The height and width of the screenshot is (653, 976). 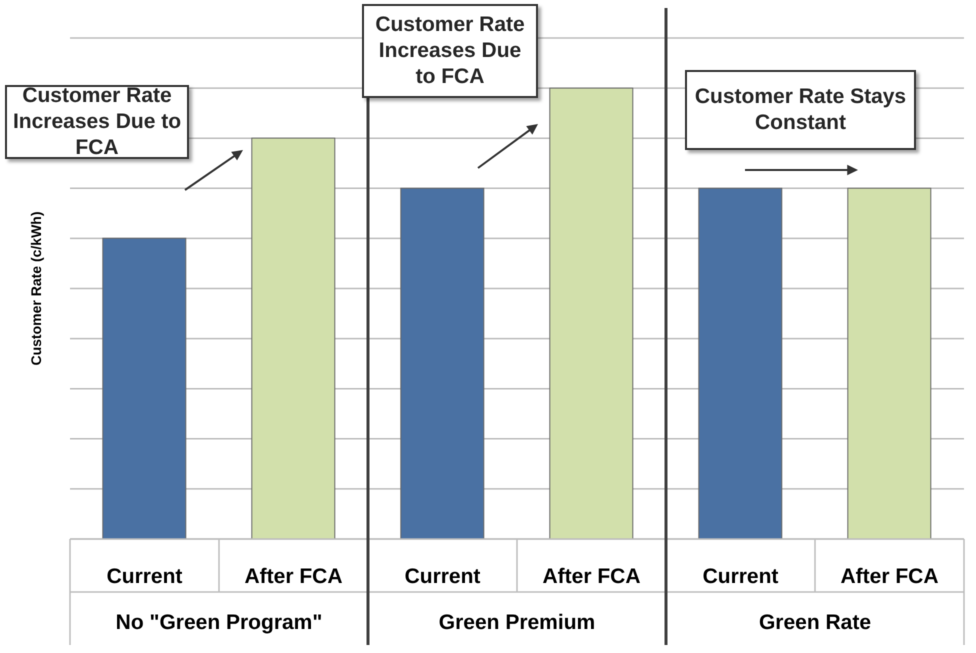 I want to click on y-axis-title: Customer Rate (c/kWh), so click(x=36, y=288).